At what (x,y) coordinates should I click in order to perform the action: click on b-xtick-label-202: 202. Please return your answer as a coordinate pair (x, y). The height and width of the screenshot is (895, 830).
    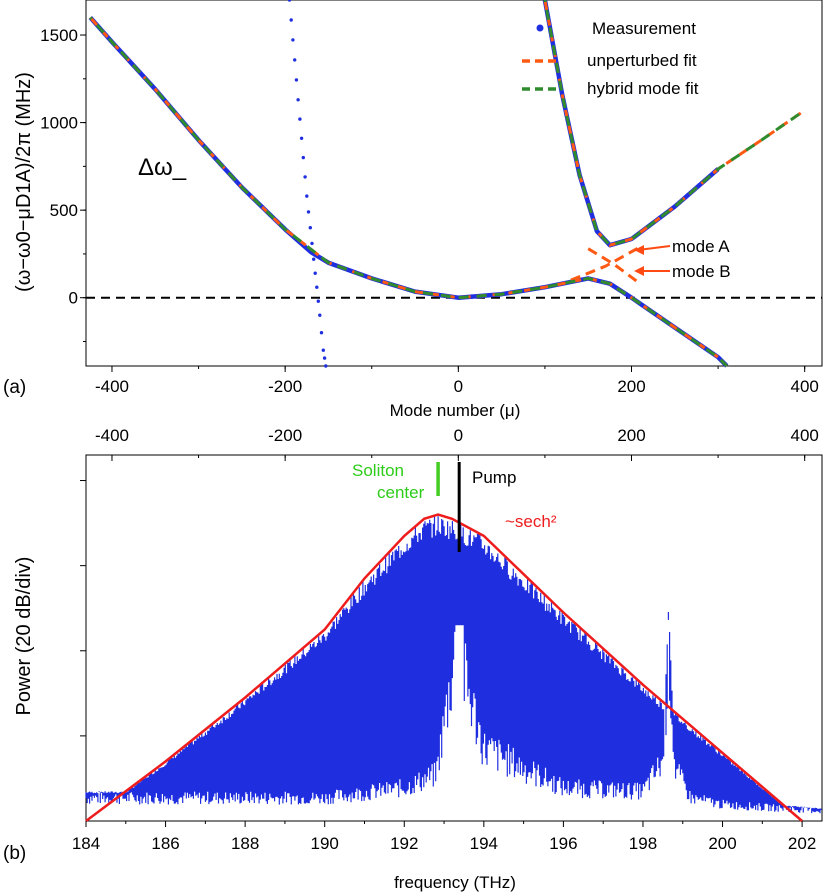
    Looking at the image, I should click on (802, 843).